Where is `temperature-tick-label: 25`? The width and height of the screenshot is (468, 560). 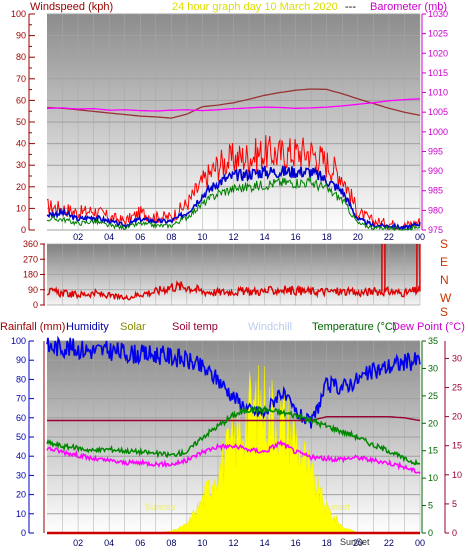
temperature-tick-label: 25 is located at coordinates (433, 396).